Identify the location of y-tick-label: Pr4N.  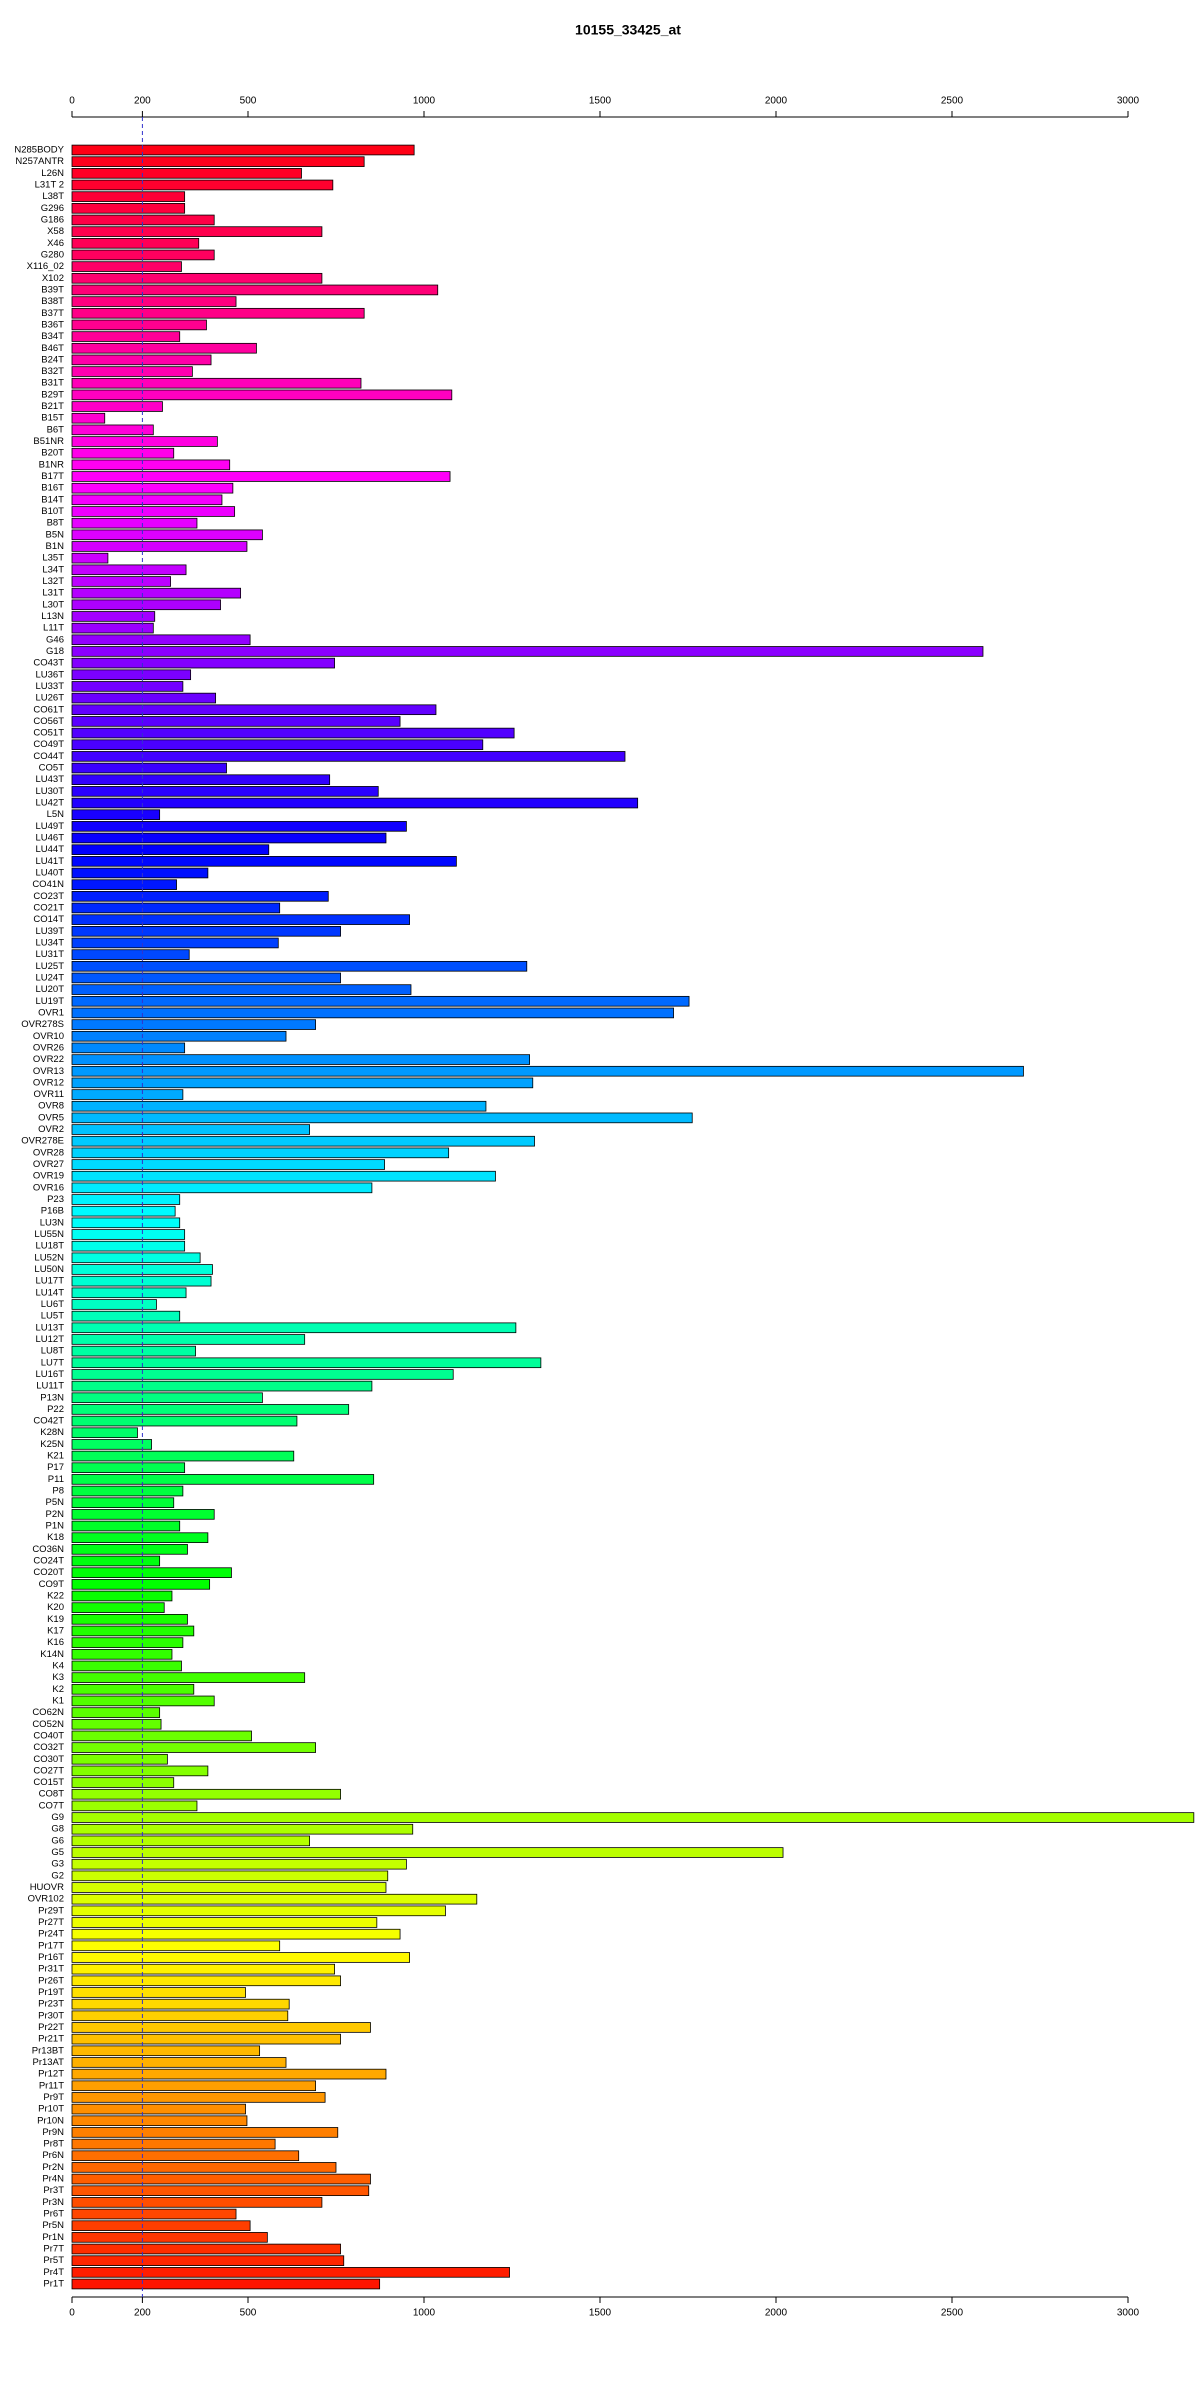
(53, 2179).